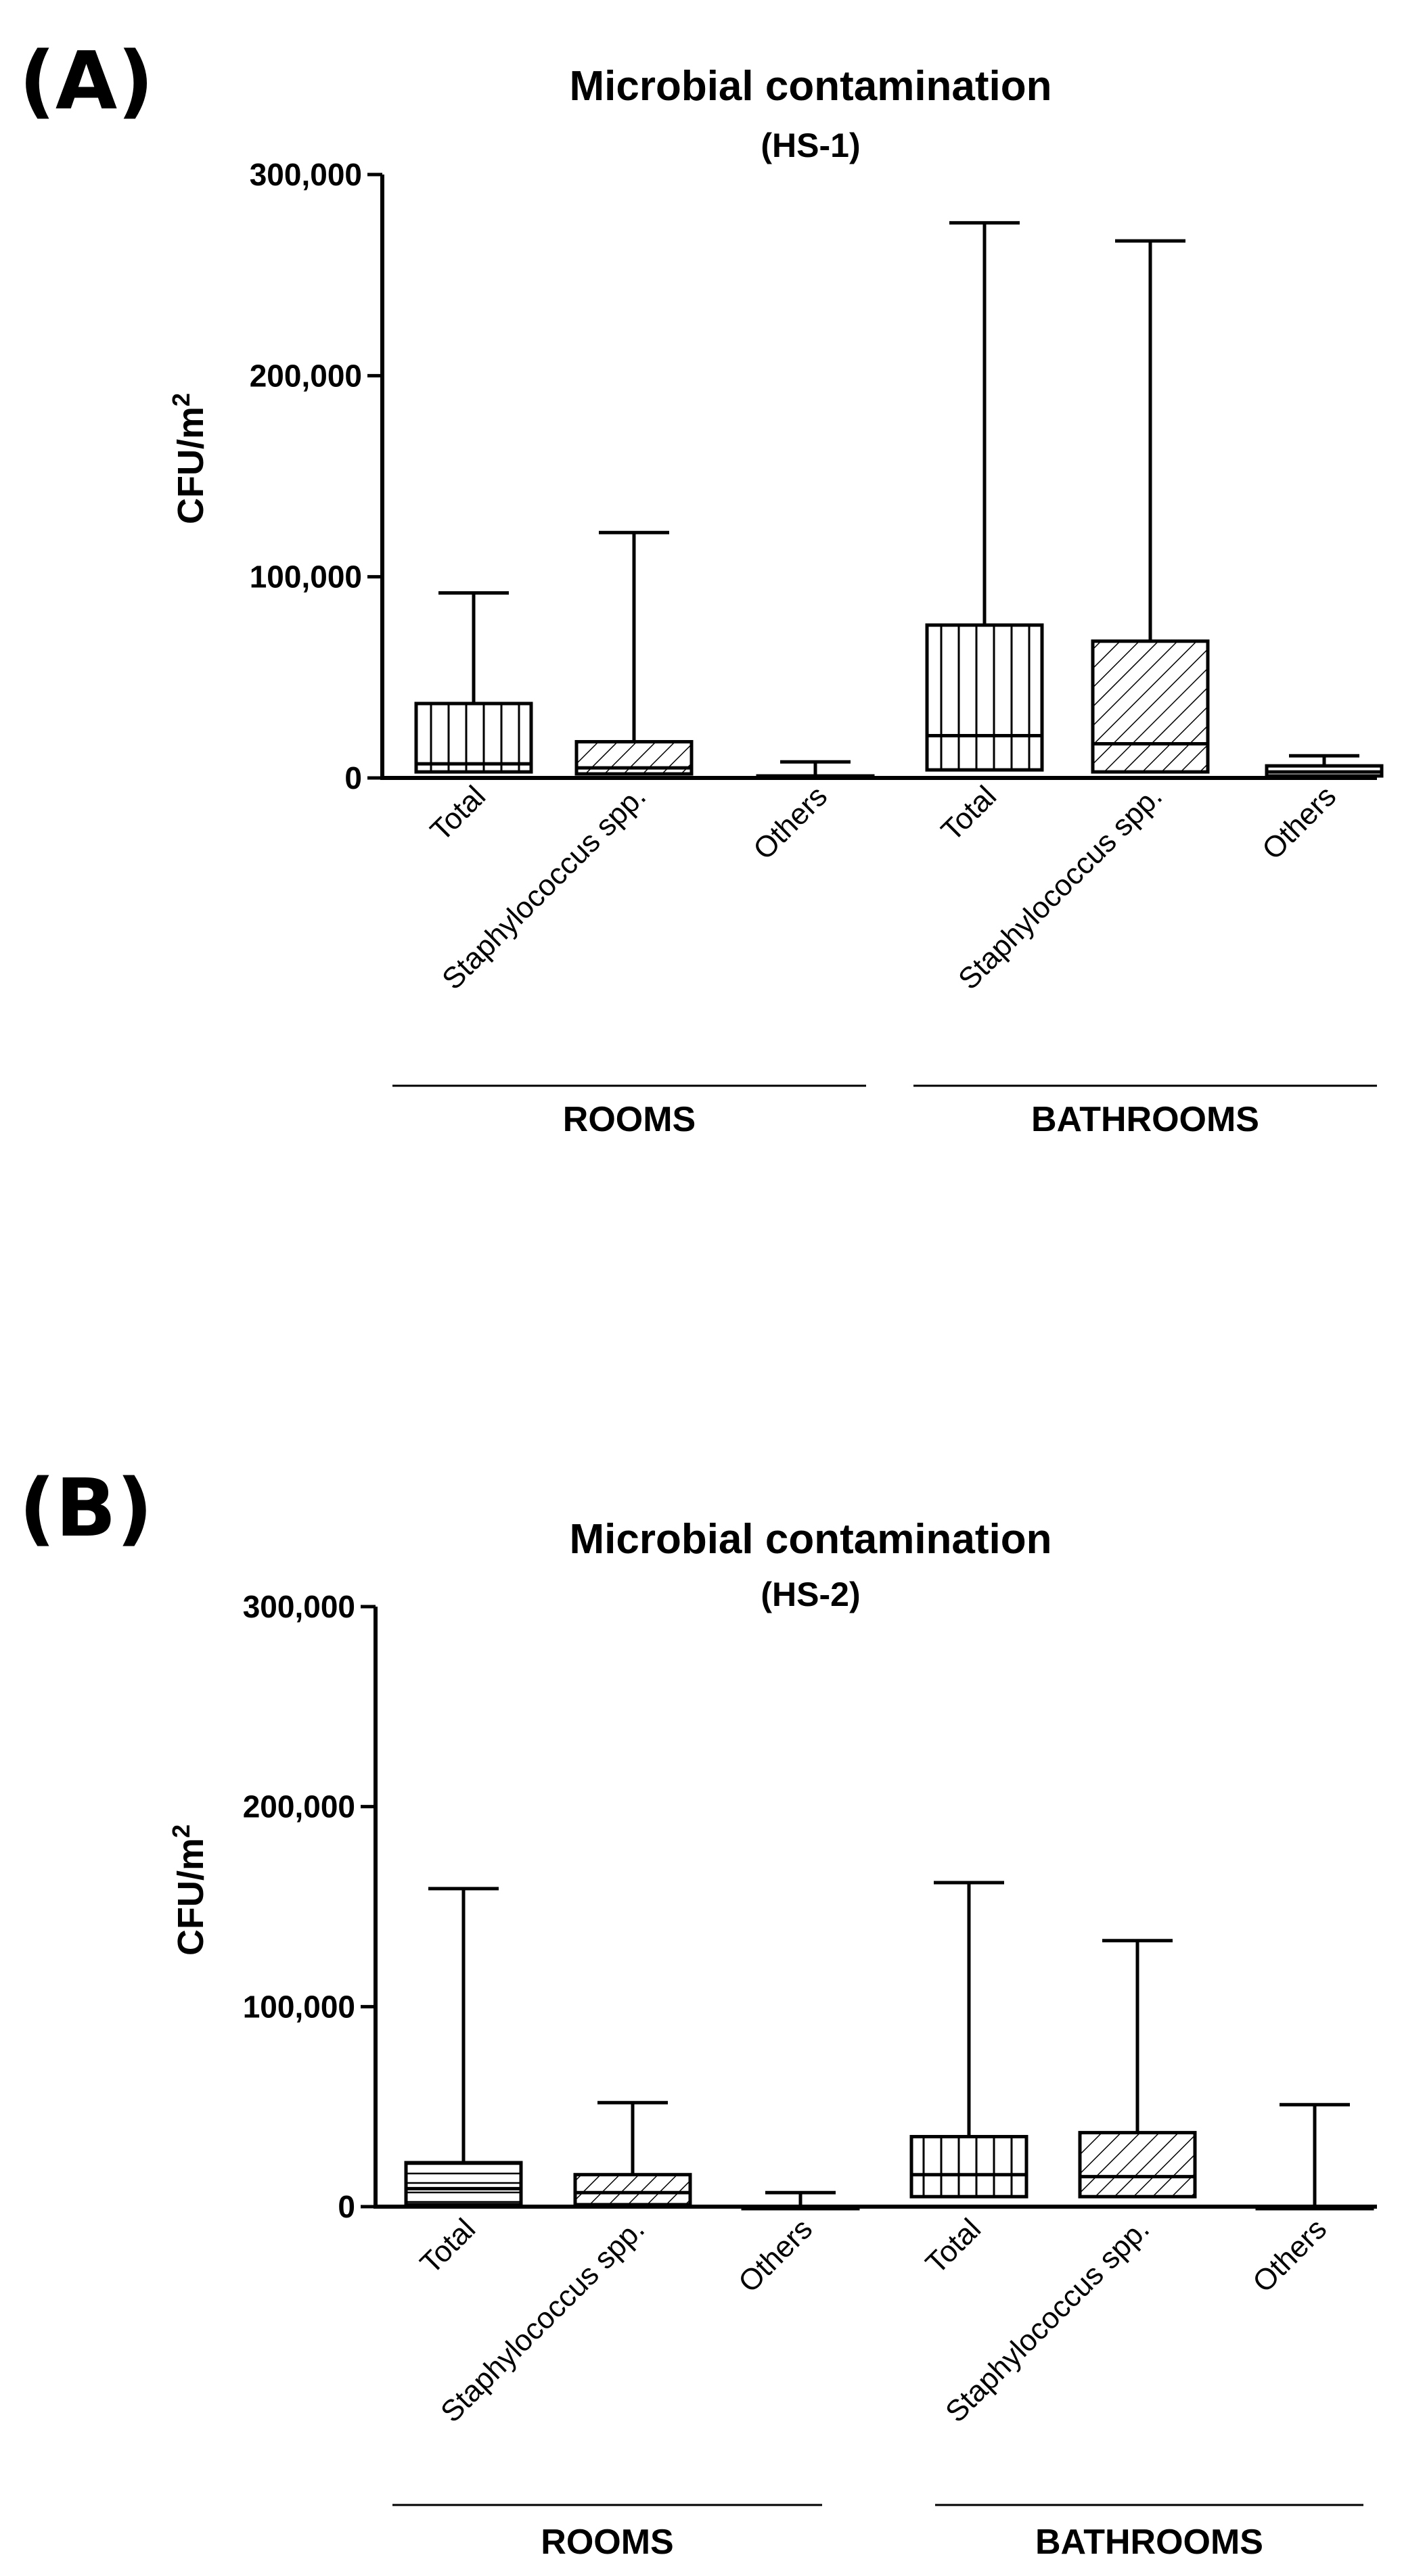  I want to click on y-ticks-b: 0 100,000 200,000 300,000, so click(309, 1907).